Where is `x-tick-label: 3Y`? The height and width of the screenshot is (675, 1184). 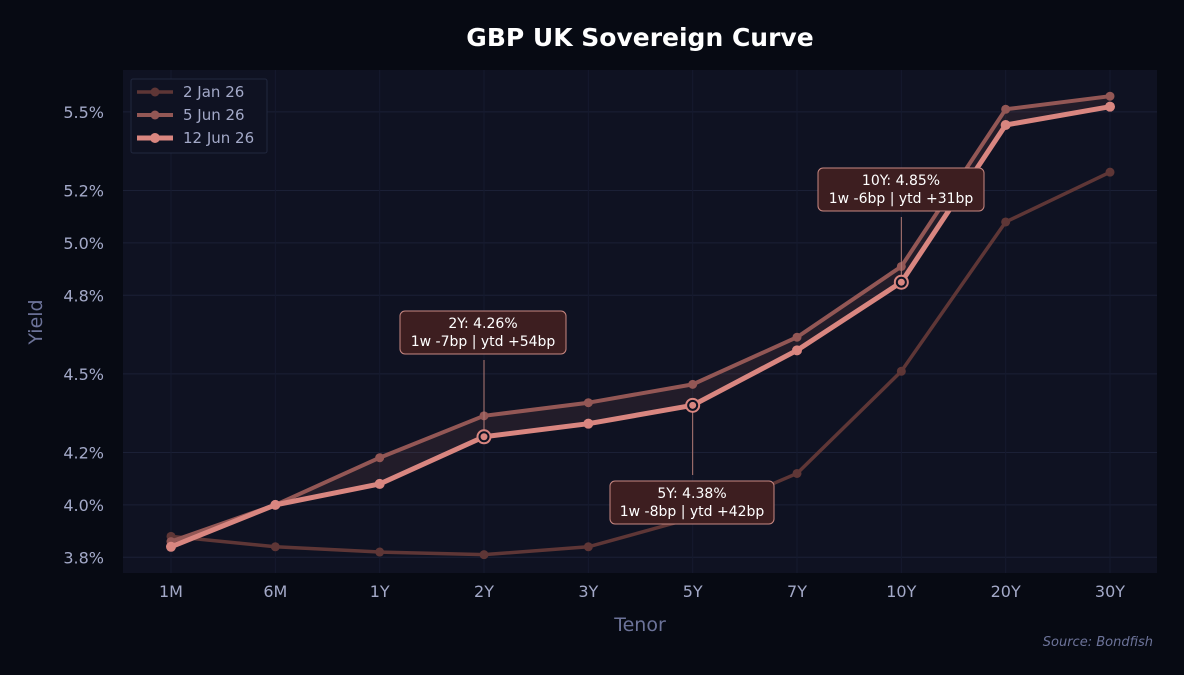 x-tick-label: 3Y is located at coordinates (588, 591).